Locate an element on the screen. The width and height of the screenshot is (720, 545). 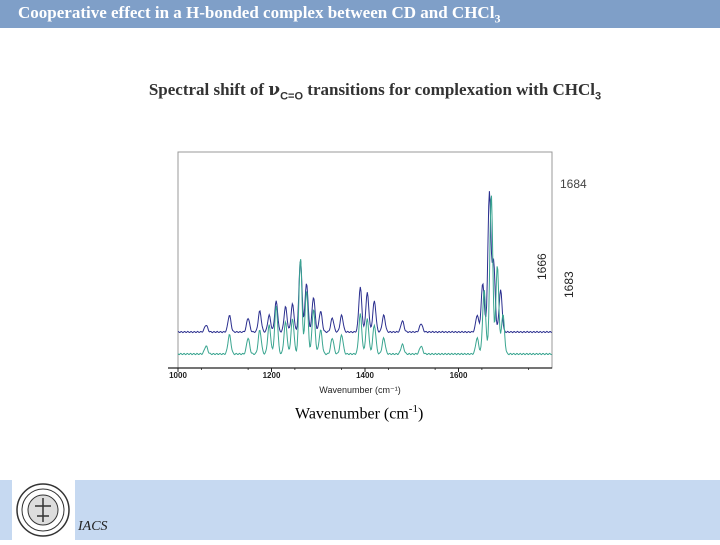
annotation-1683: 1683 is located at coordinates (569, 284).